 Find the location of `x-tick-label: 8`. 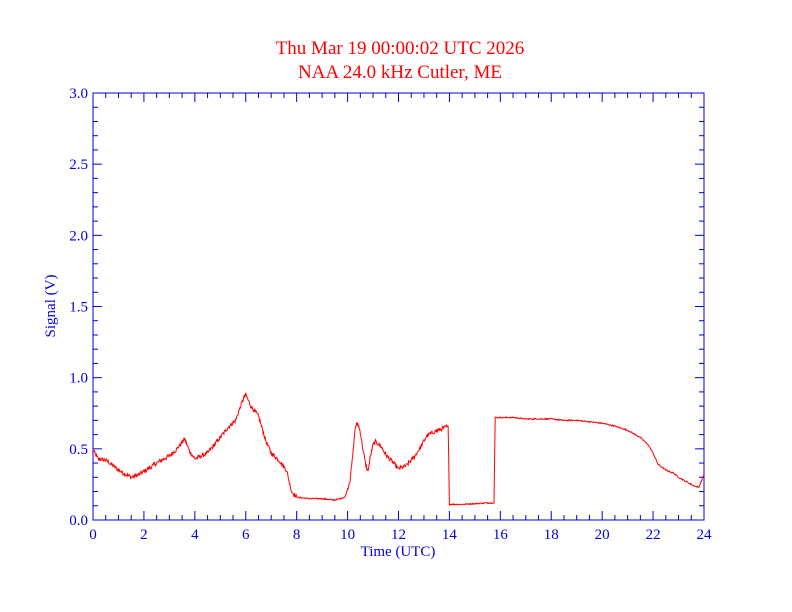

x-tick-label: 8 is located at coordinates (297, 535).